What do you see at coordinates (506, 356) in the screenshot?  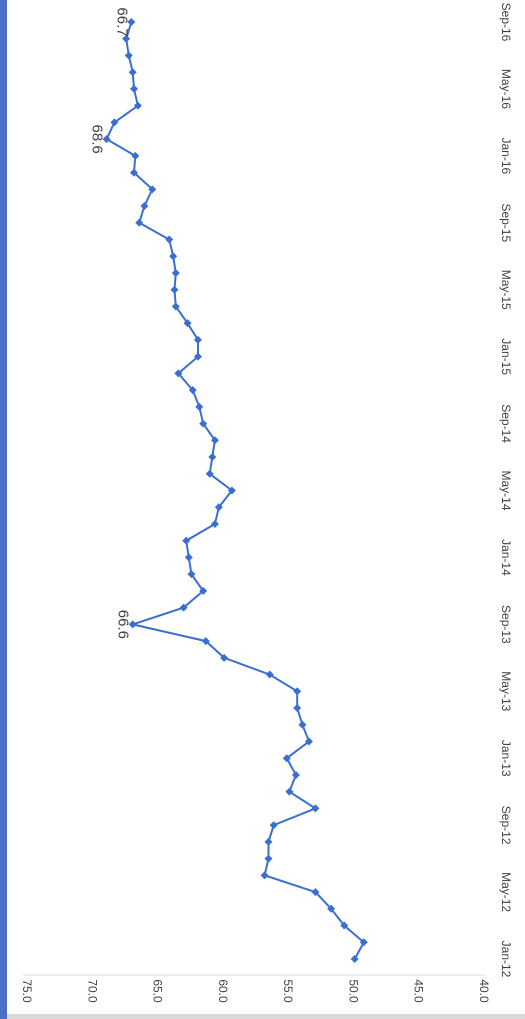 I see `x-tick-label: Jan-15` at bounding box center [506, 356].